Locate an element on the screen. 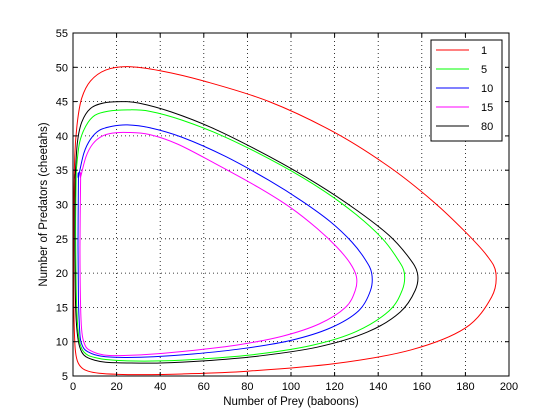 Image resolution: width=560 pixels, height=420 pixels. x-tick-label: 120 is located at coordinates (334, 387).